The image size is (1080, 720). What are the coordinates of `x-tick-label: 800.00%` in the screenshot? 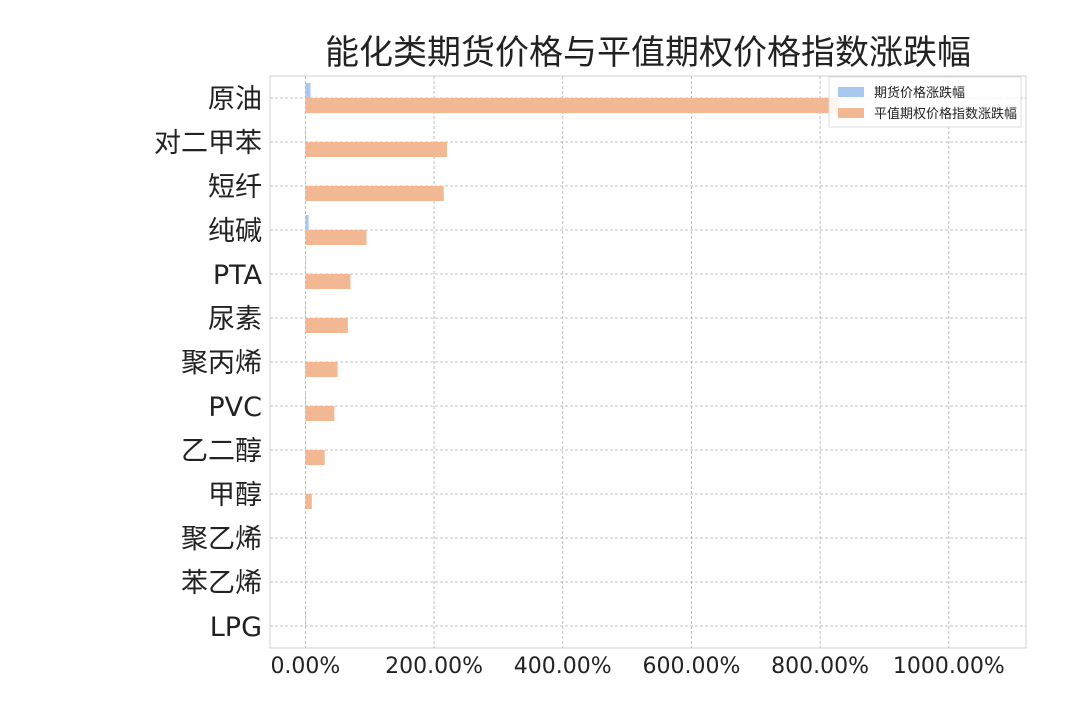 It's located at (820, 666).